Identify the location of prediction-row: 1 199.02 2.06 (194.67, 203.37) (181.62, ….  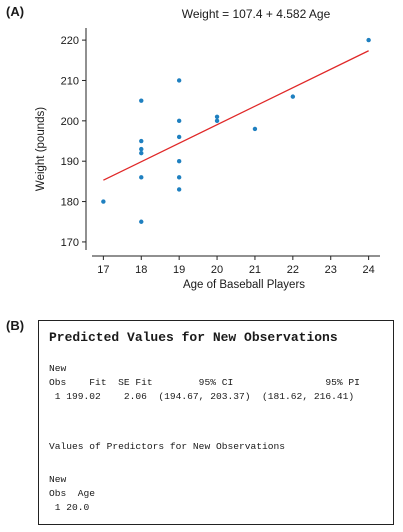
(202, 396).